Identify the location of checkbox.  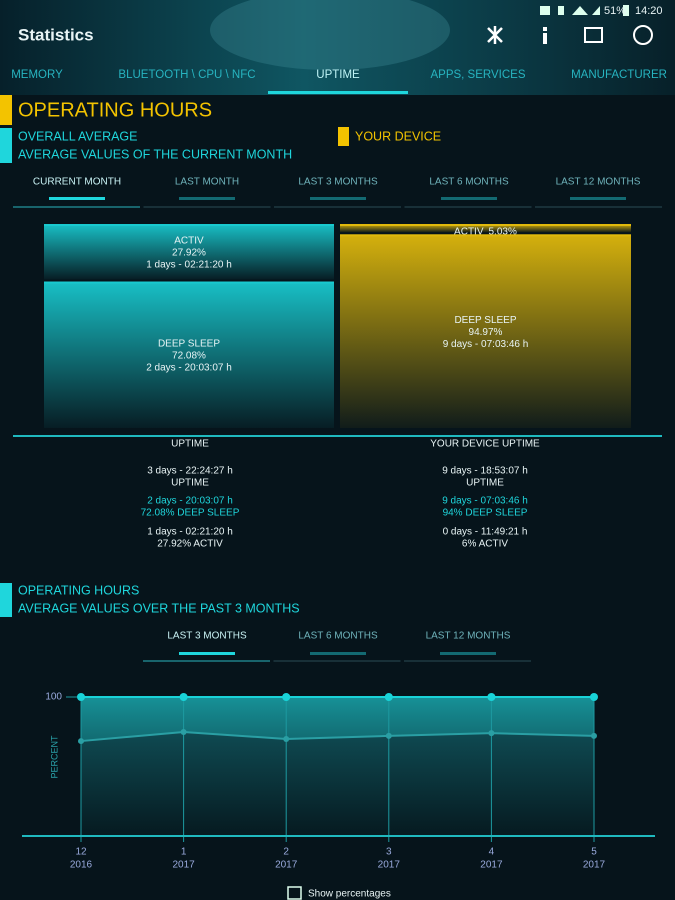
(294, 893).